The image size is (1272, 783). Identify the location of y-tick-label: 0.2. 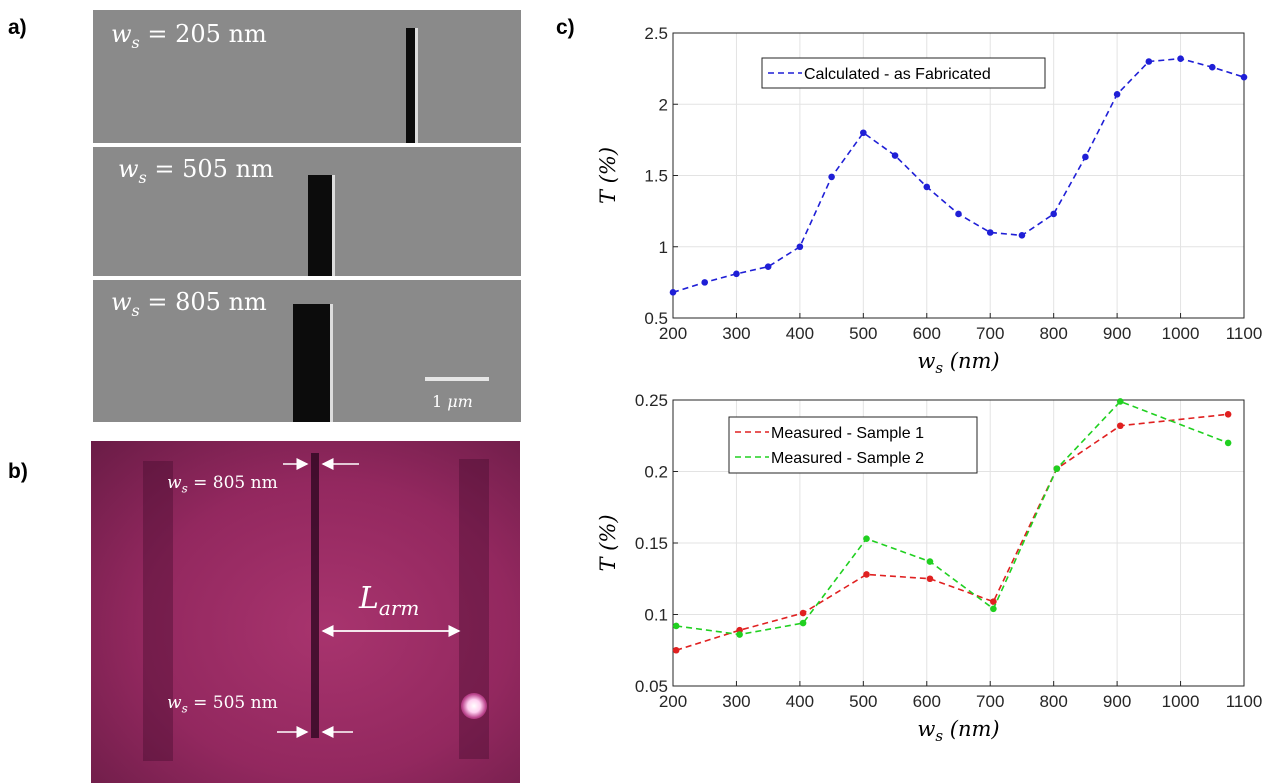
(656, 472).